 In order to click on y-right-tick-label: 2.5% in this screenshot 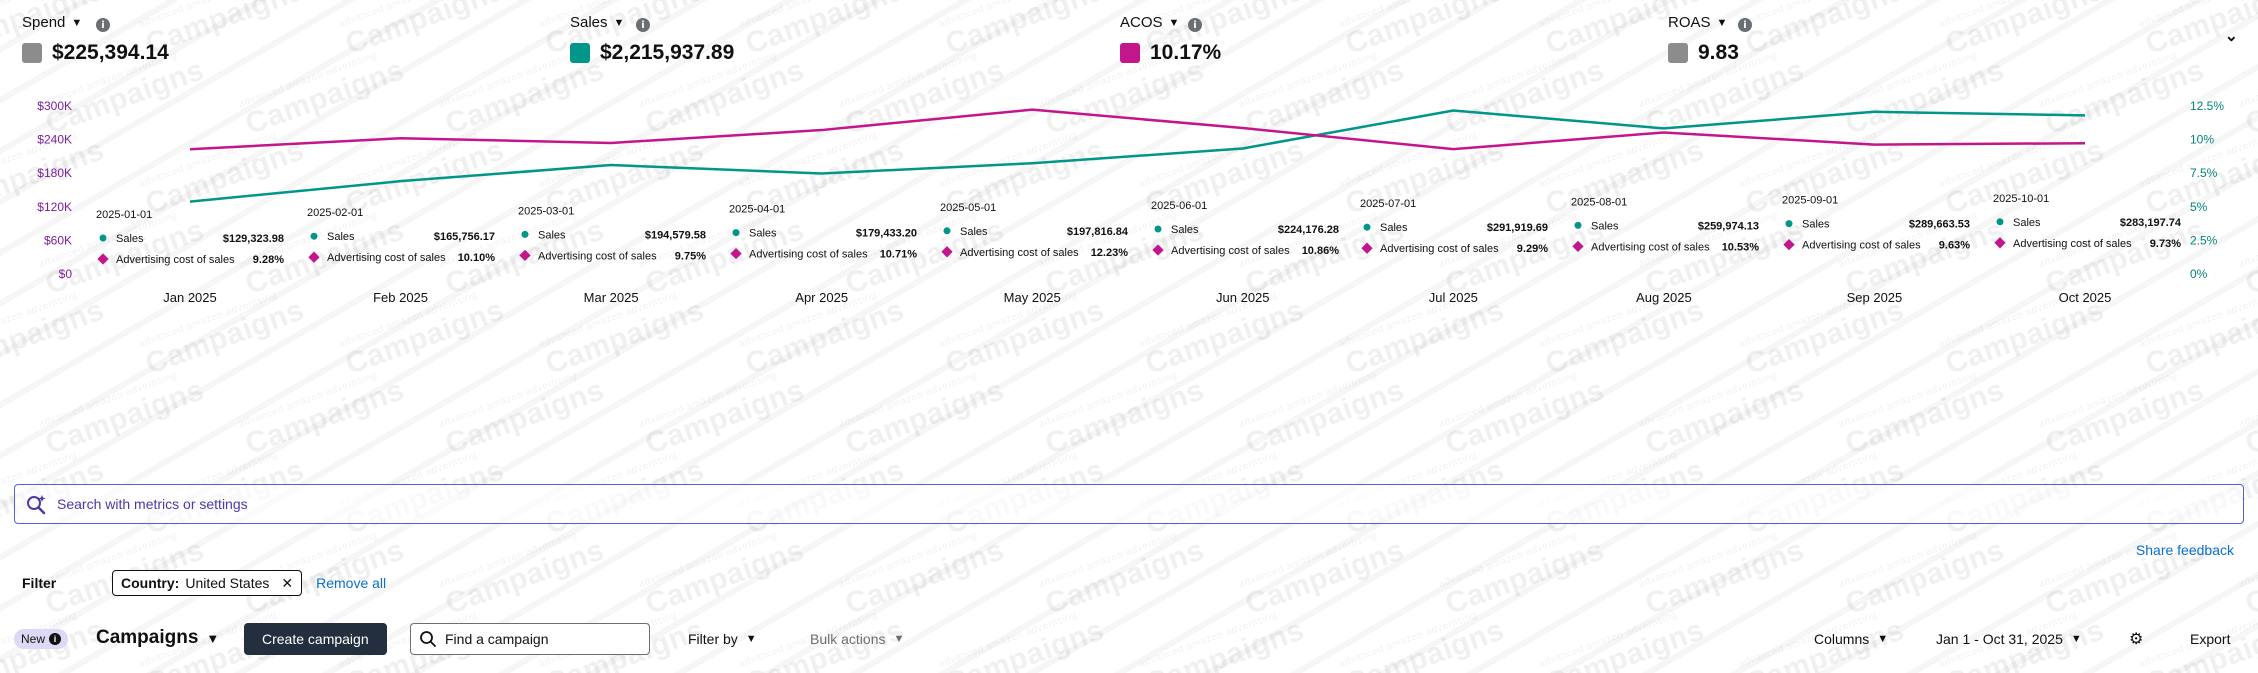, I will do `click(2204, 240)`.